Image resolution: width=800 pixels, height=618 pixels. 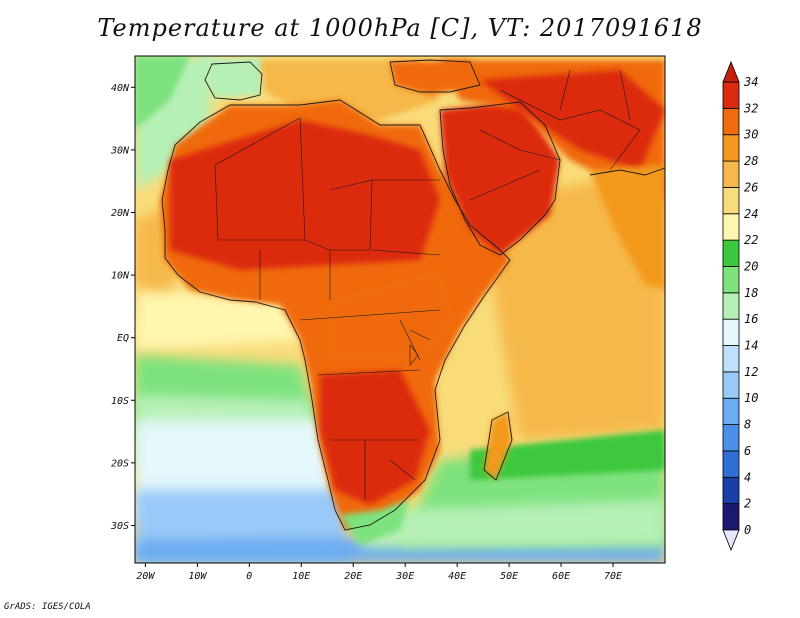 What do you see at coordinates (120, 276) in the screenshot?
I see `lat-tick-label: 10N` at bounding box center [120, 276].